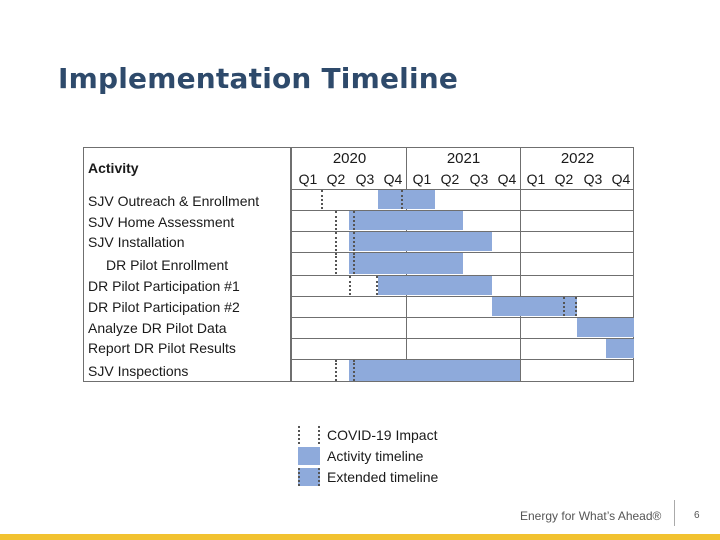  Describe the element at coordinates (309, 477) in the screenshot. I see `legend-extended-swatch` at that location.